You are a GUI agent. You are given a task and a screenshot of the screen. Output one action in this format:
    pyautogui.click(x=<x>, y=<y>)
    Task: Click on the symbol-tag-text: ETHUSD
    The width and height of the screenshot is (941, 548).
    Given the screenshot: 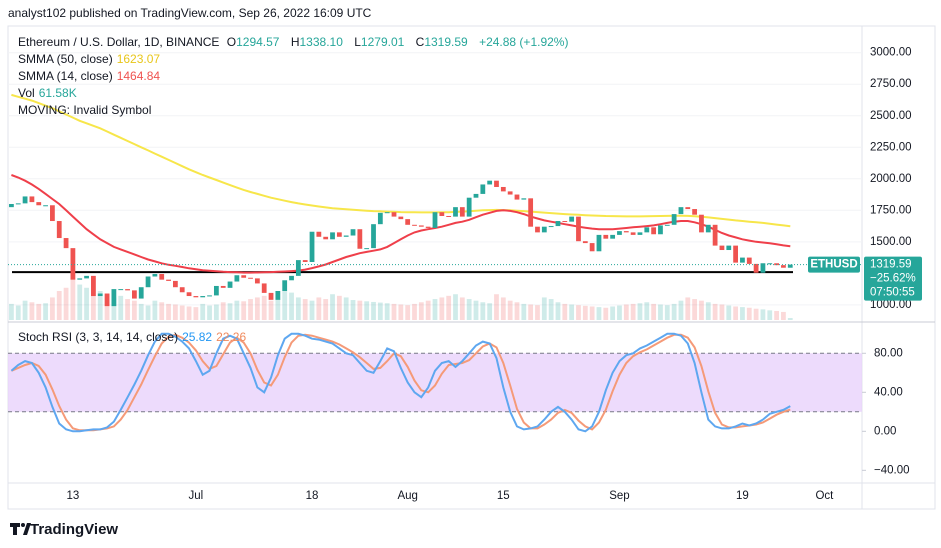 What is the action you would take?
    pyautogui.click(x=833, y=265)
    